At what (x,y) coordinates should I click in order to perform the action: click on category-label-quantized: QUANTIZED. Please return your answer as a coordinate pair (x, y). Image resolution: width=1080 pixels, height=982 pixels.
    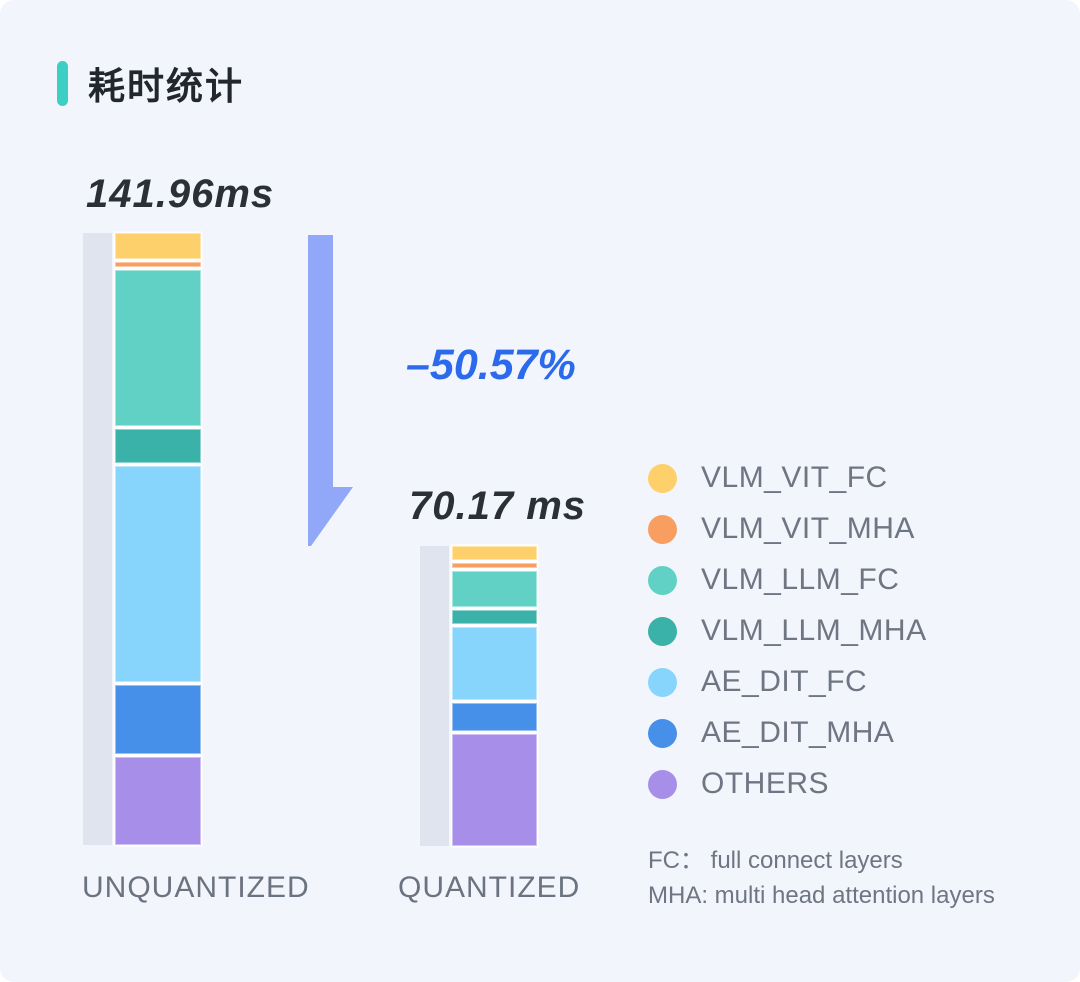
    Looking at the image, I should click on (489, 887).